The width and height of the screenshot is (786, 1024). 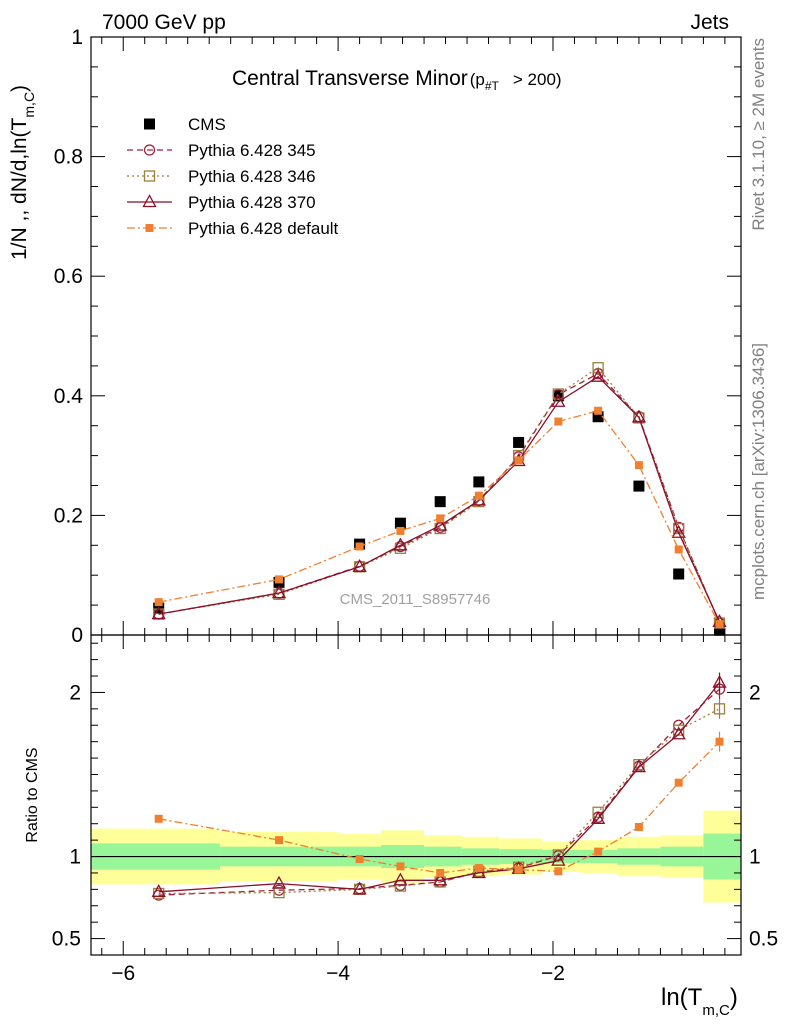 What do you see at coordinates (263, 228) in the screenshot?
I see `legend-label-pdefault: Pythia 6.428 default` at bounding box center [263, 228].